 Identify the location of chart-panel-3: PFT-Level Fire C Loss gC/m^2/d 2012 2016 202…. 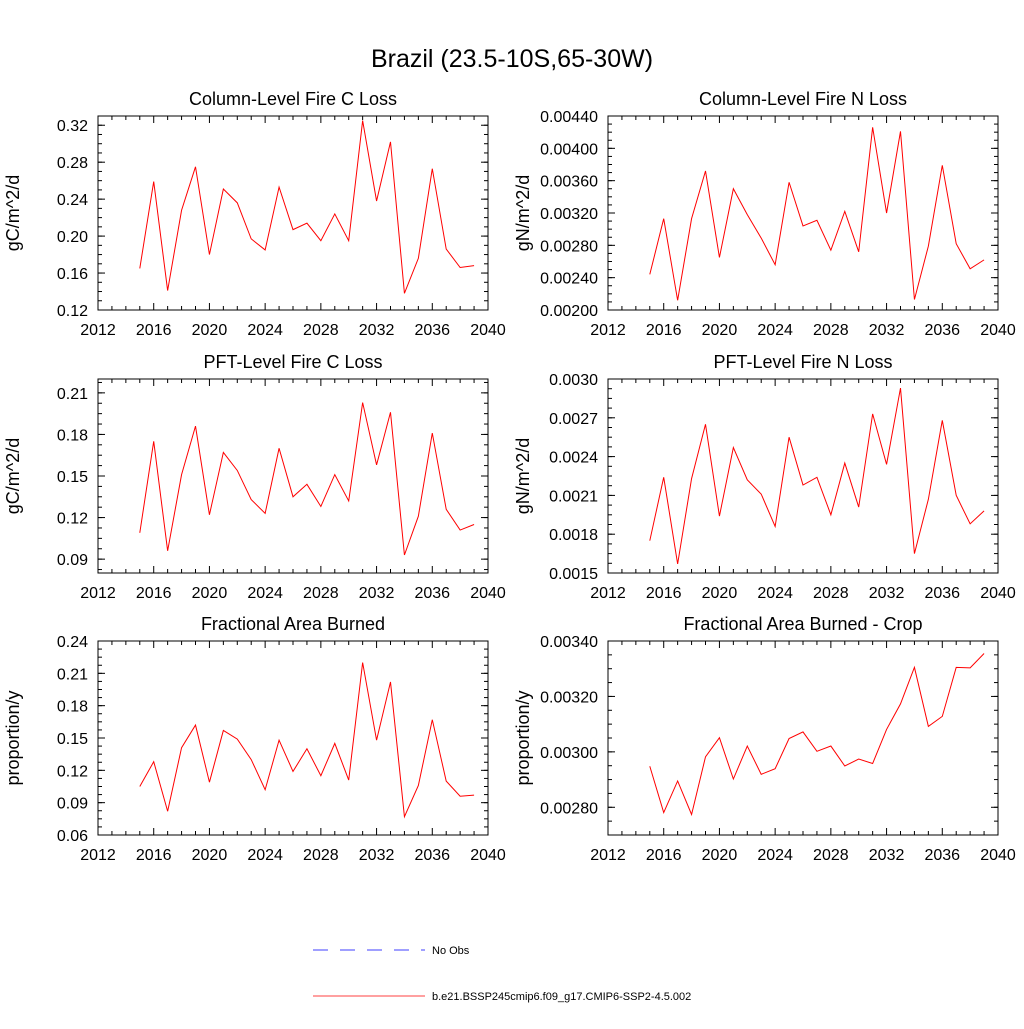
(254, 477).